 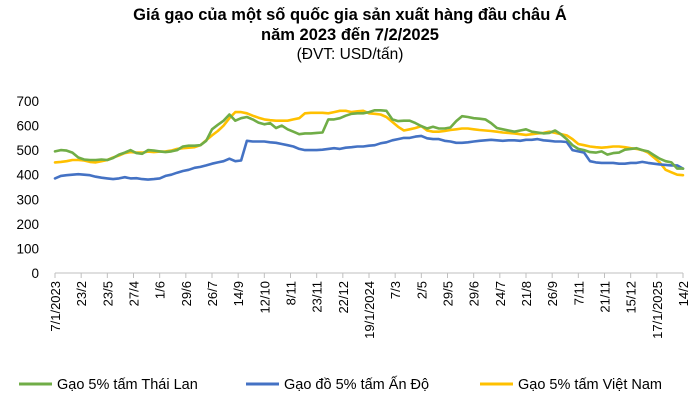 I want to click on x-tick-label: 2/5, so click(x=421, y=290).